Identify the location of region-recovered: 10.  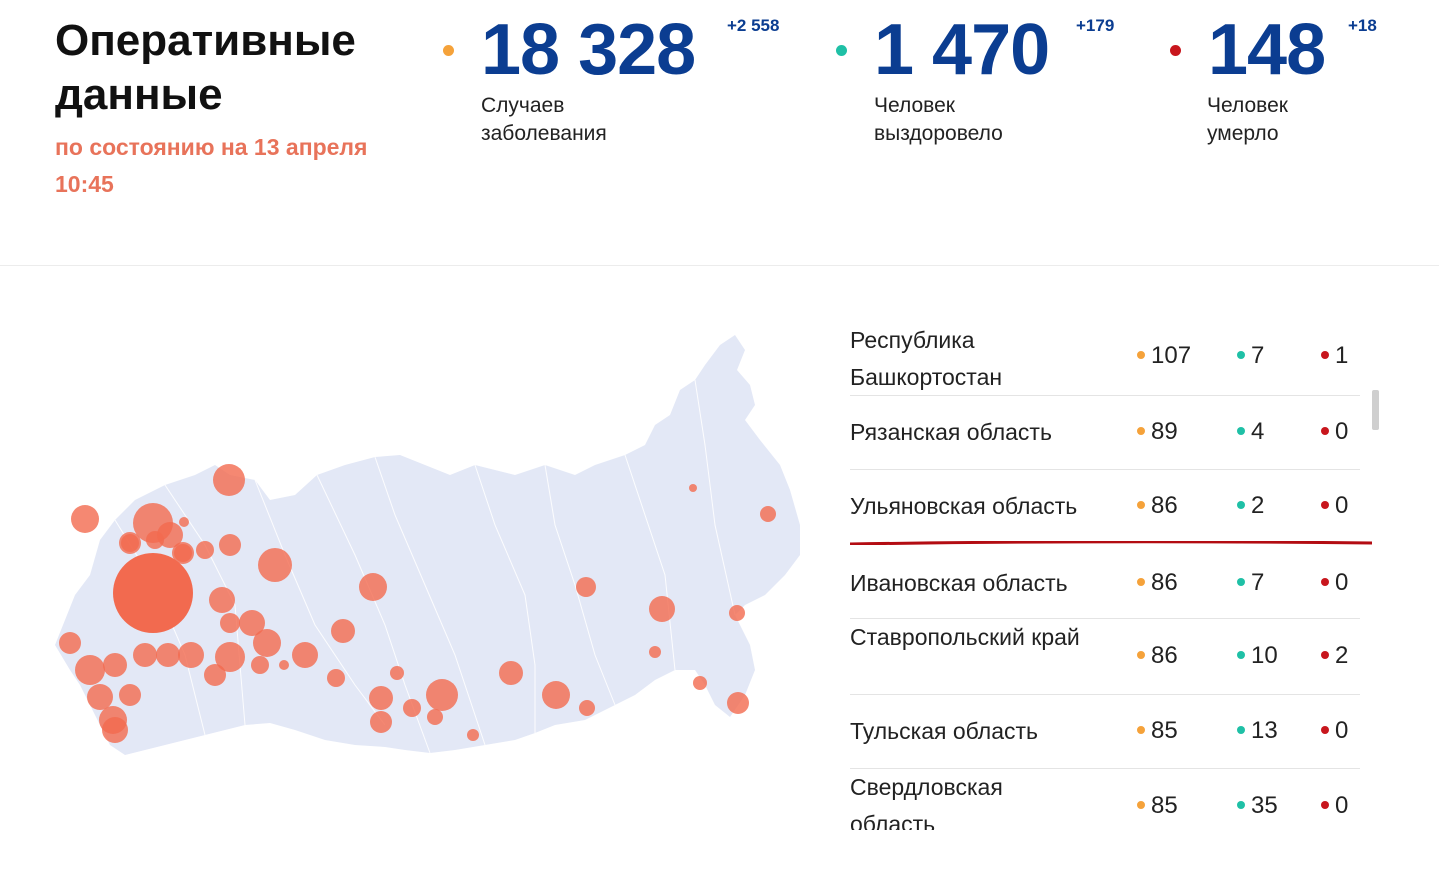
(1257, 656).